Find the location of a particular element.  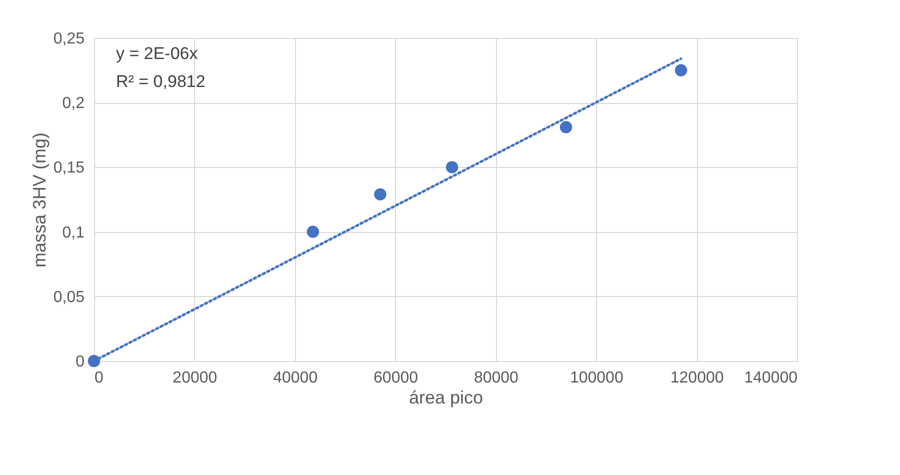

annotation: R² = 0,9812 is located at coordinates (161, 81).